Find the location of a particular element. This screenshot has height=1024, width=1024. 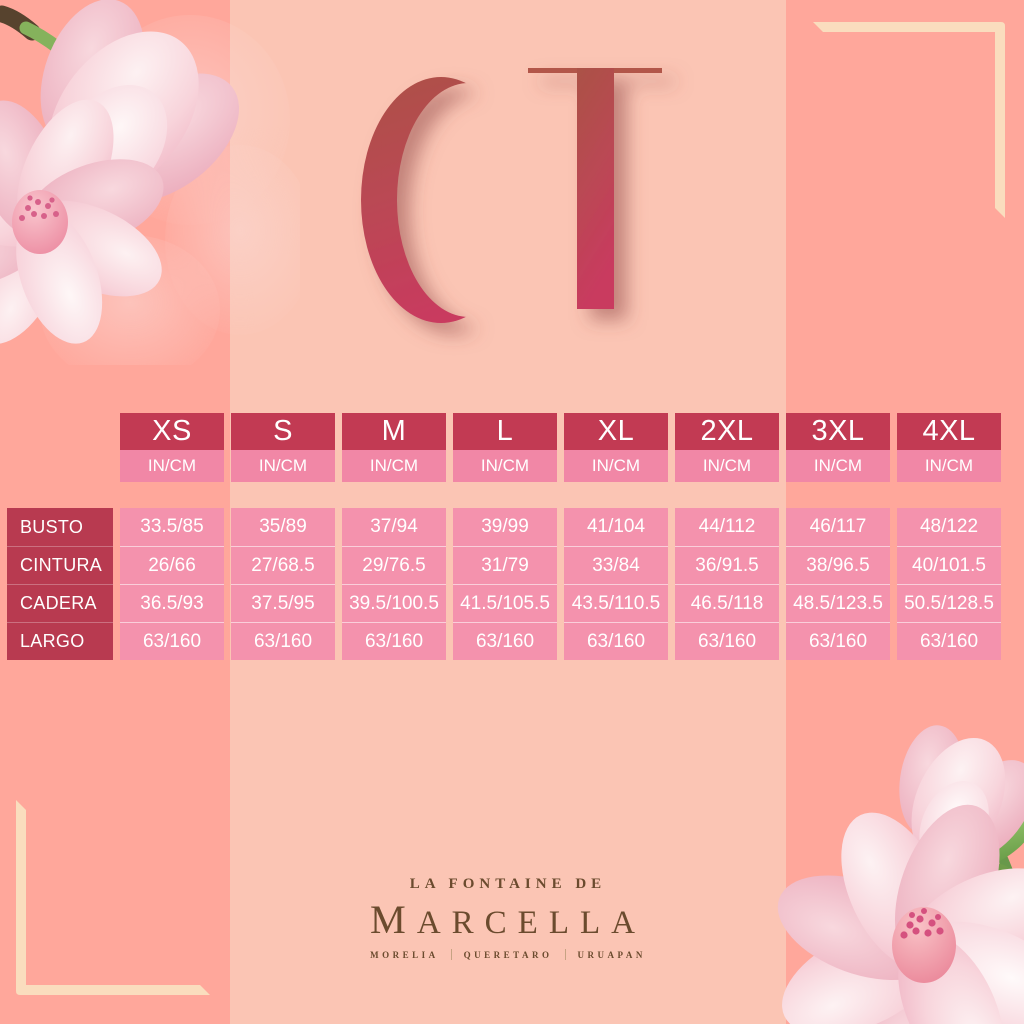

cell-cadera: 46.5/118 is located at coordinates (727, 603).